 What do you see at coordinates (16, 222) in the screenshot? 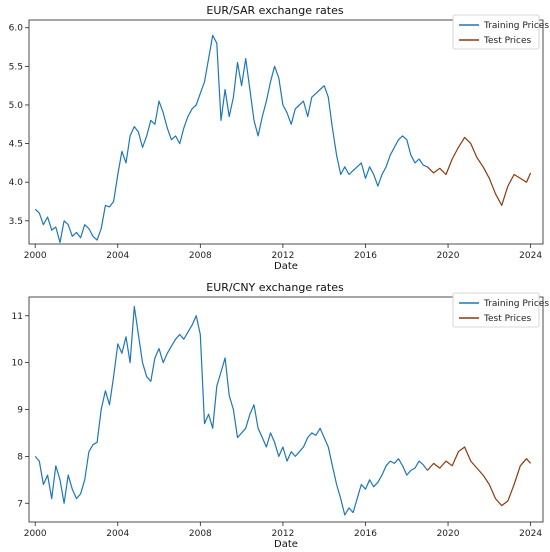
I see `y-tick-label: 3.5` at bounding box center [16, 222].